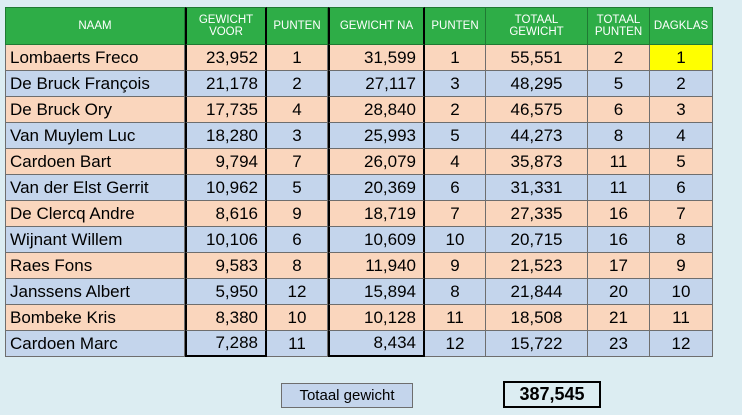  I want to click on cell-totaal-punten: 6, so click(619, 110).